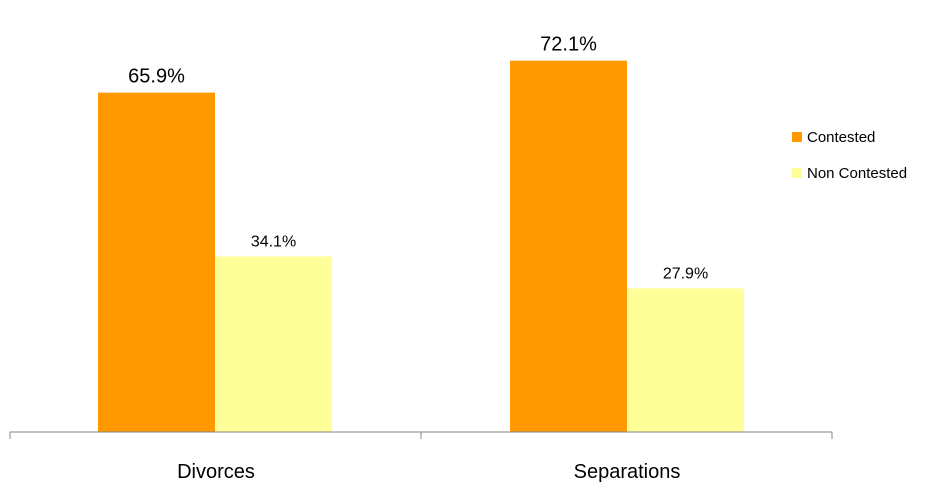 Image resolution: width=945 pixels, height=486 pixels. What do you see at coordinates (797, 137) in the screenshot?
I see `legend-swatch-contested` at bounding box center [797, 137].